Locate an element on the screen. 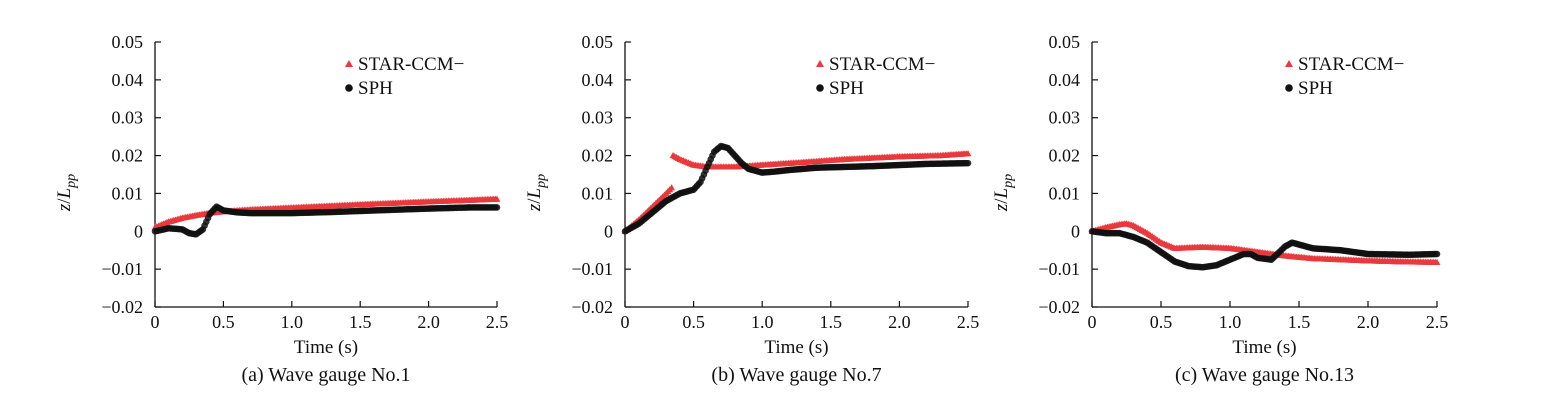 The image size is (1542, 404). series-star-ccm is located at coordinates (326, 213).